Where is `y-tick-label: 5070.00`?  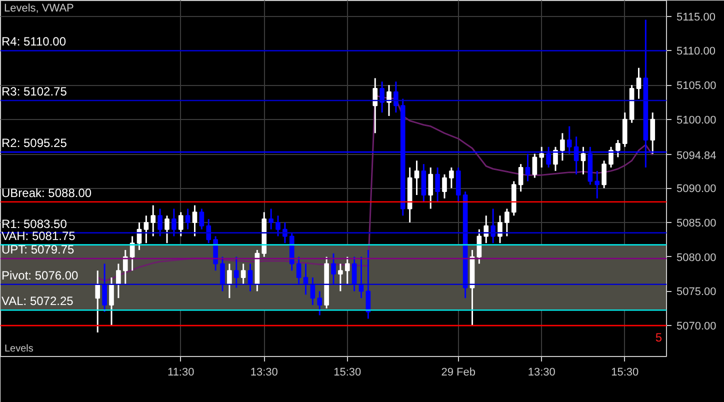 y-tick-label: 5070.00 is located at coordinates (696, 326).